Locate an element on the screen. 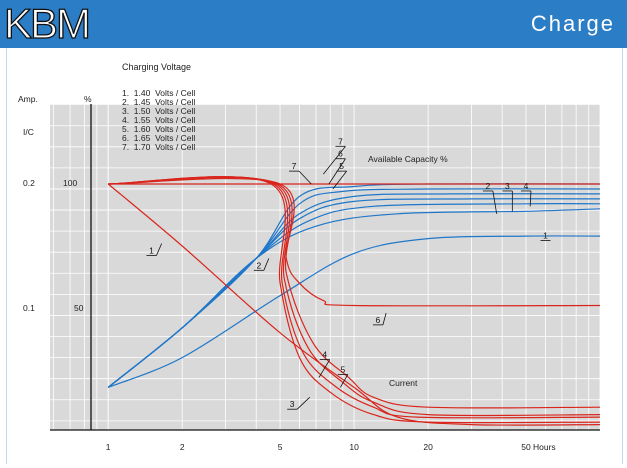  x-tick-label: 1 is located at coordinates (108, 447).